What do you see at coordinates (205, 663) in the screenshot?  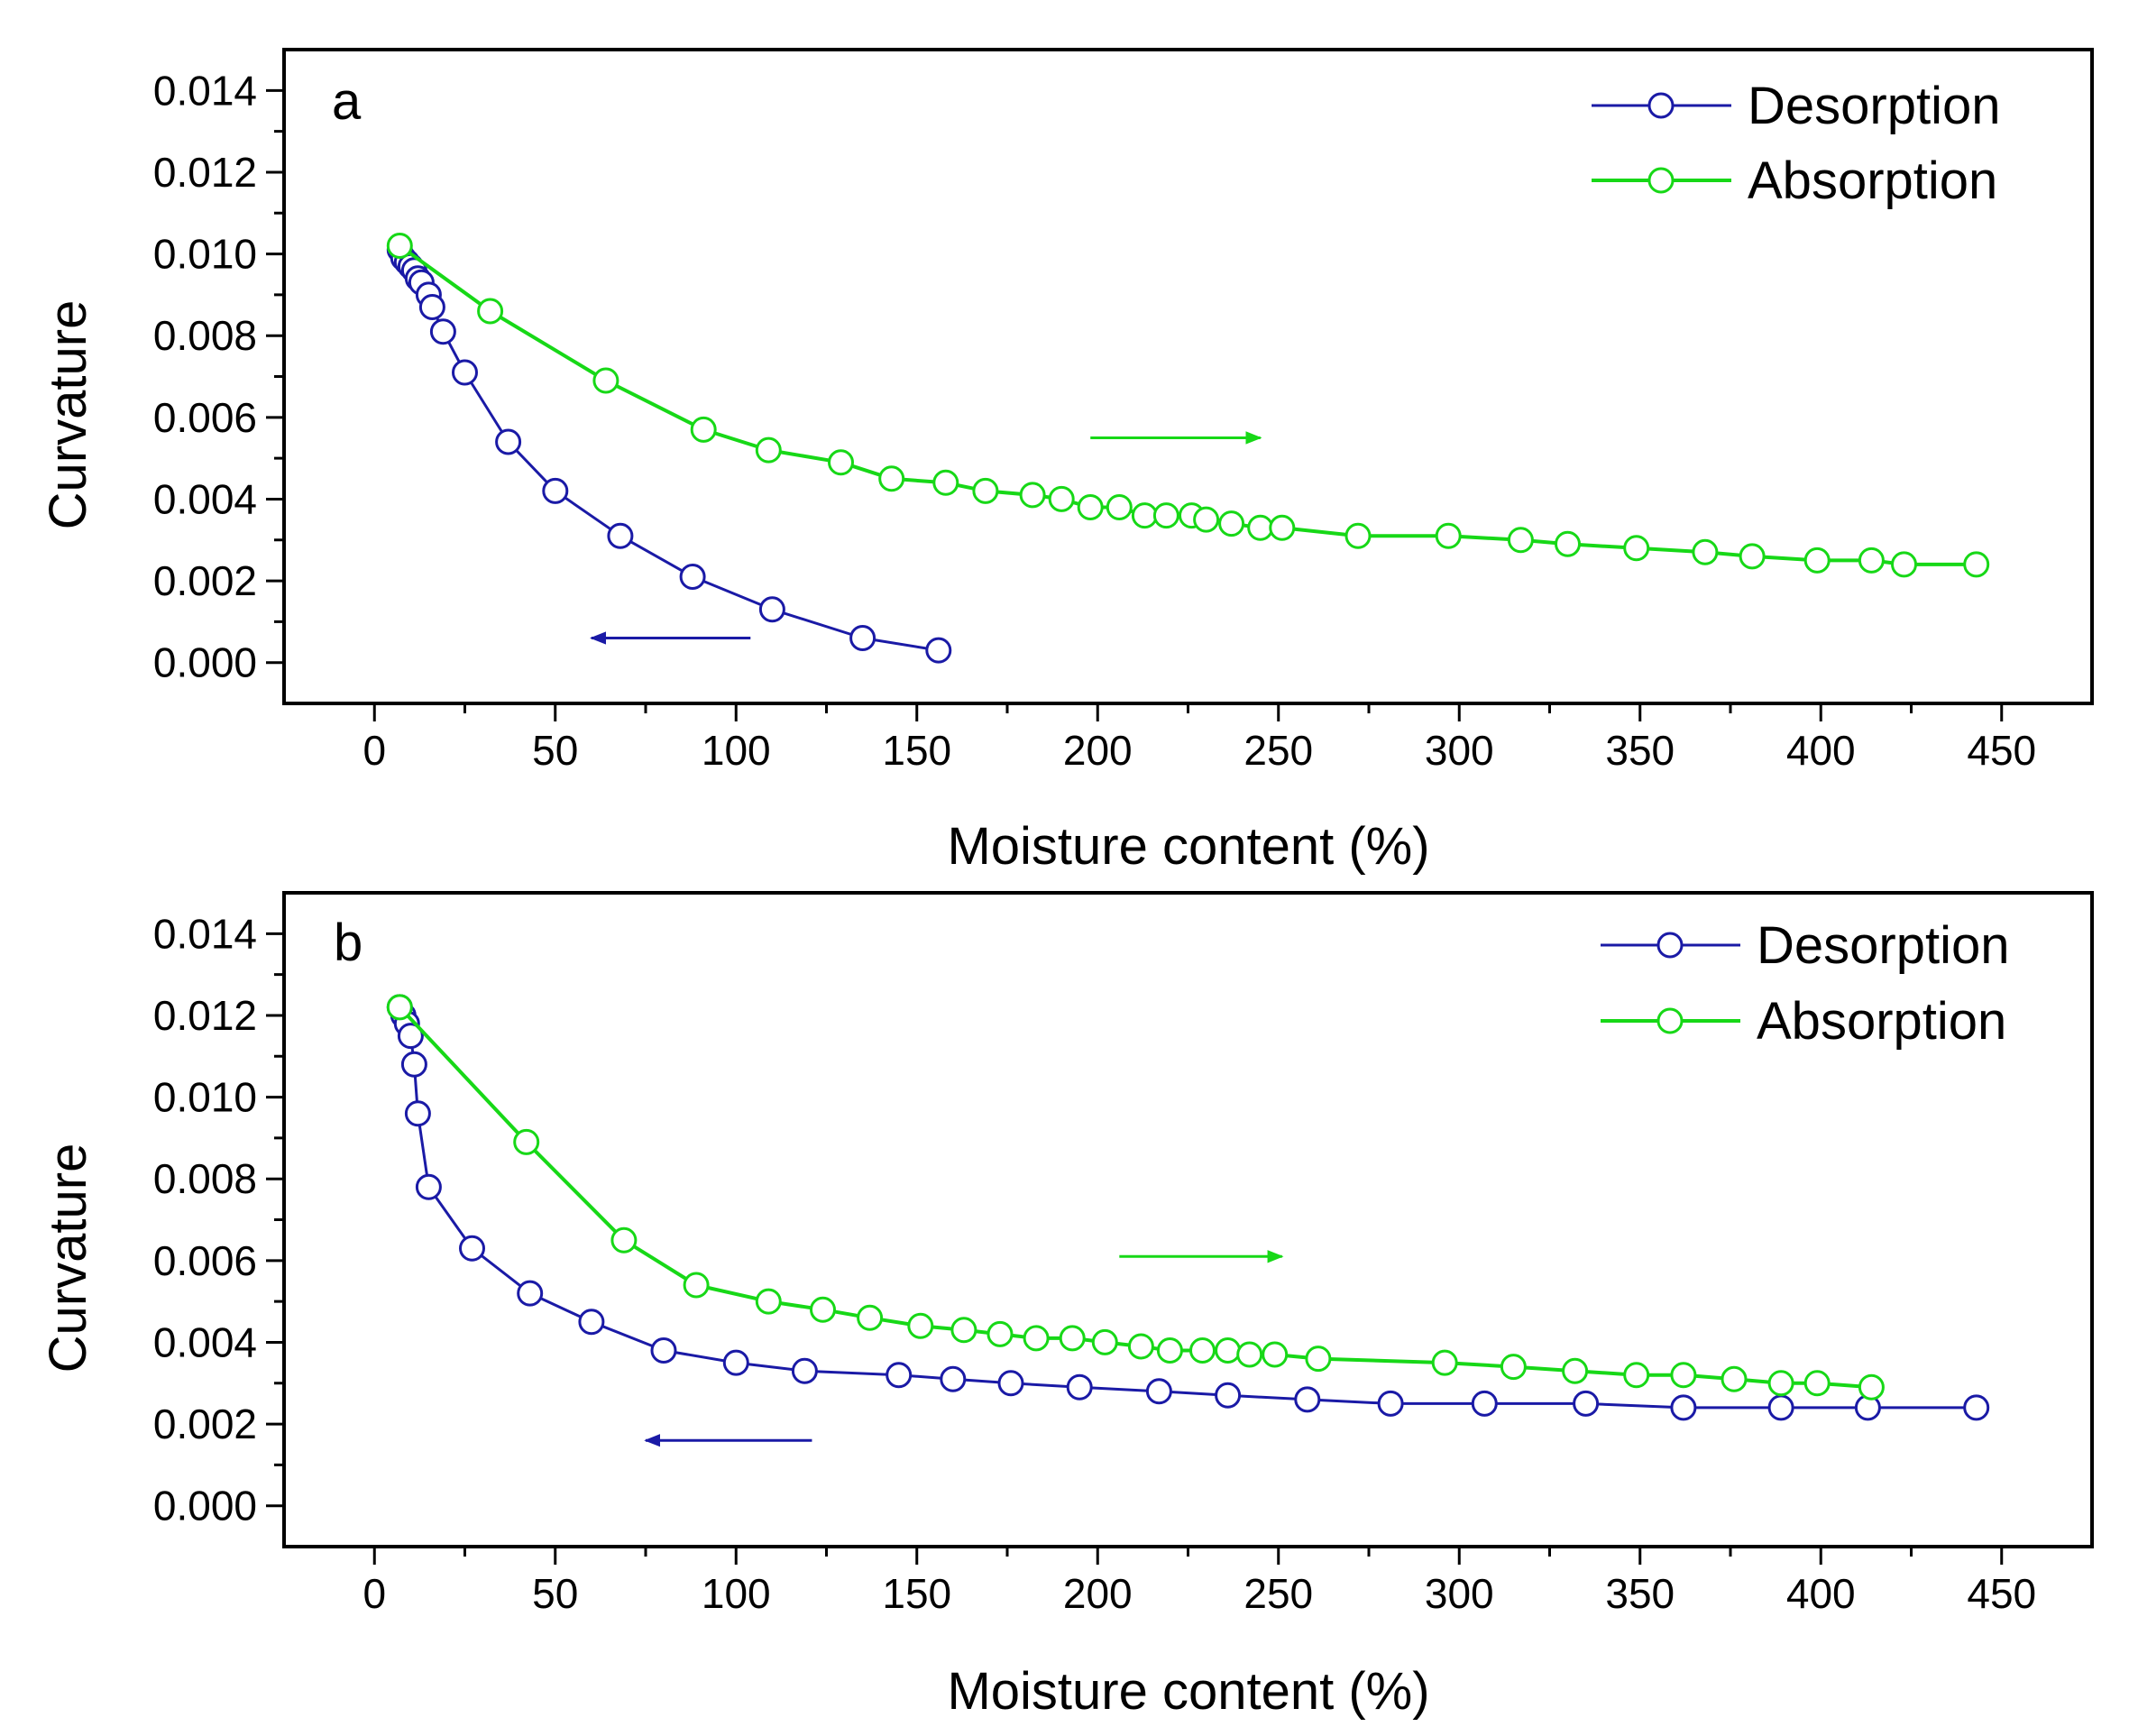 I see `y-tick-label: 0.000` at bounding box center [205, 663].